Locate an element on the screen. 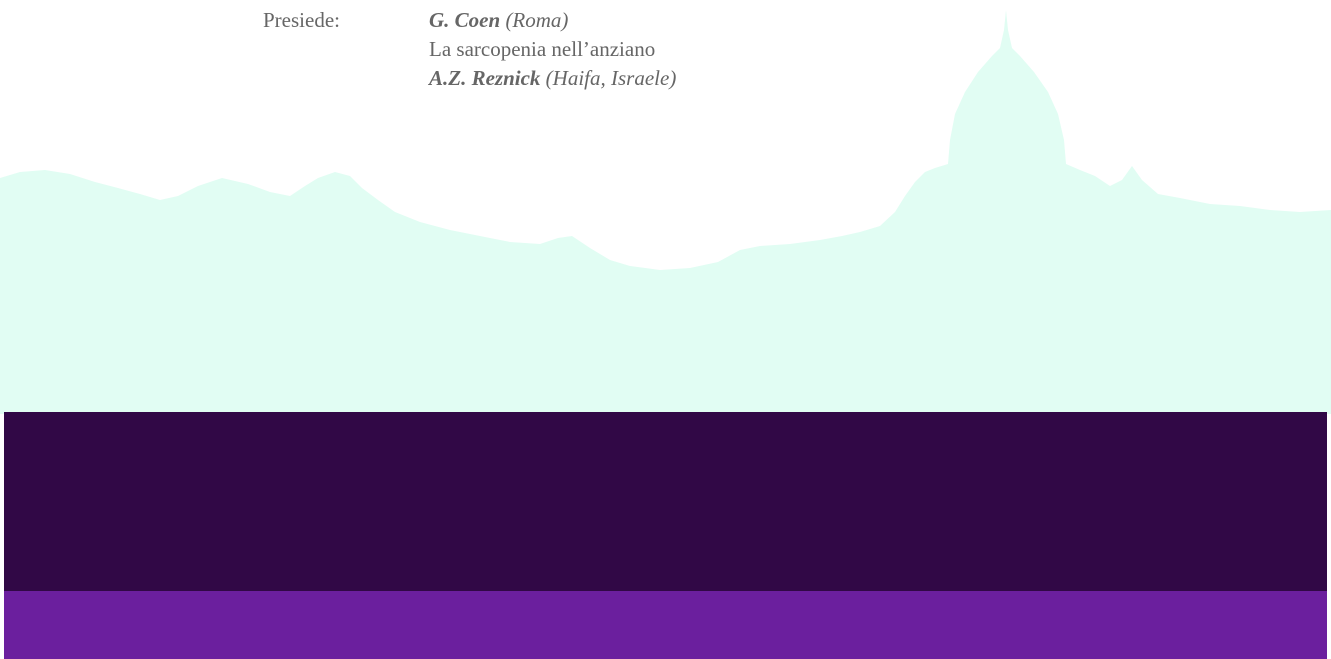 The height and width of the screenshot is (659, 1331). speaker-row: A.Z. Reznick (Haifa, Israele) is located at coordinates (469, 78).